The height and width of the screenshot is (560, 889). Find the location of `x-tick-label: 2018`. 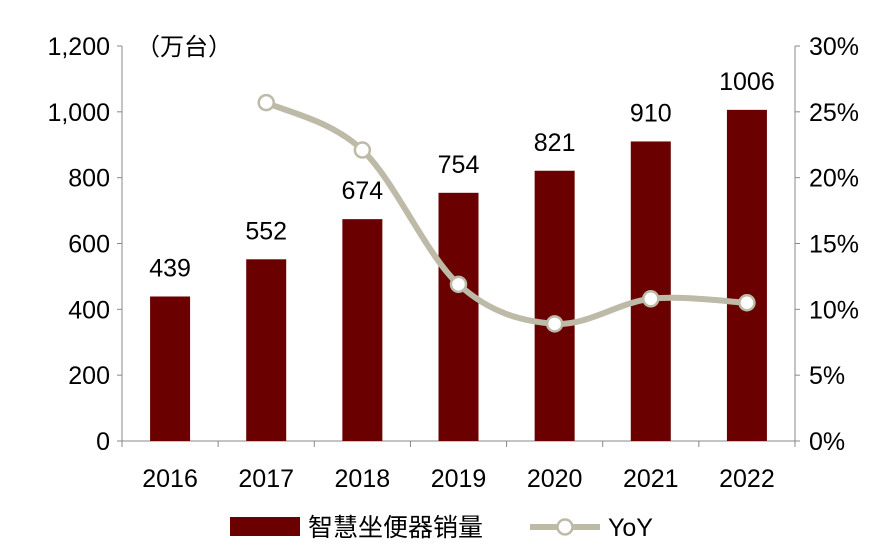

x-tick-label: 2018 is located at coordinates (363, 479).